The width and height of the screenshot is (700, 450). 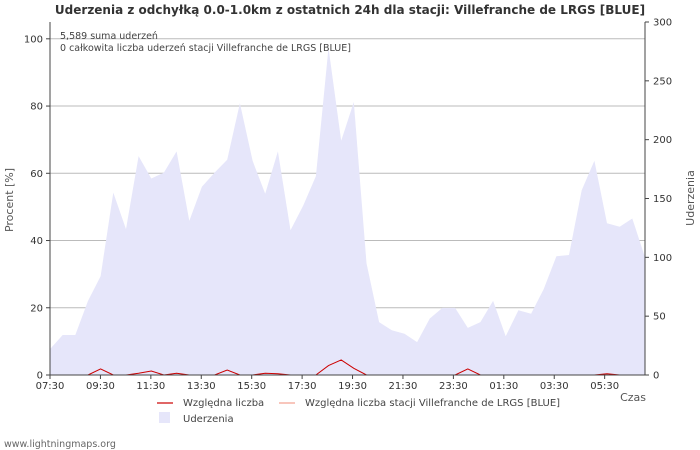 I want to click on x-tick-label: 15:30, so click(x=251, y=386).